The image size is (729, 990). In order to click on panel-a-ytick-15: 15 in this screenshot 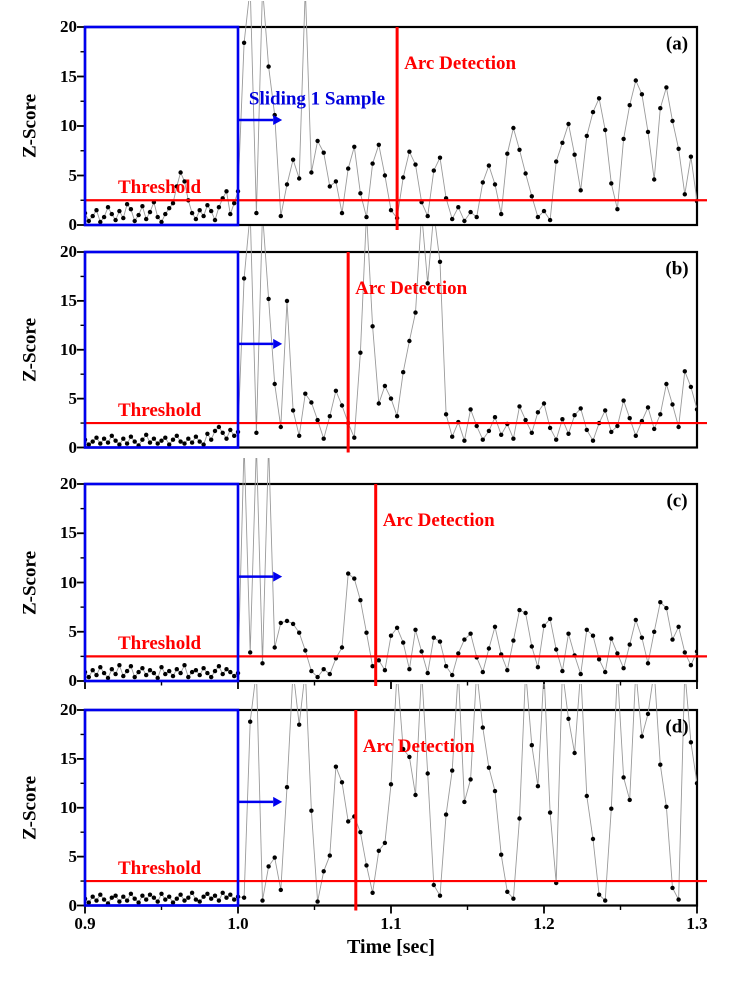, I will do `click(68, 76)`.